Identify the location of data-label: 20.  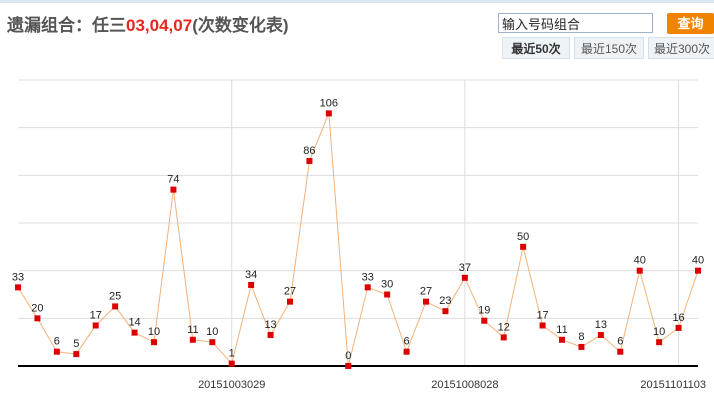
(37, 308).